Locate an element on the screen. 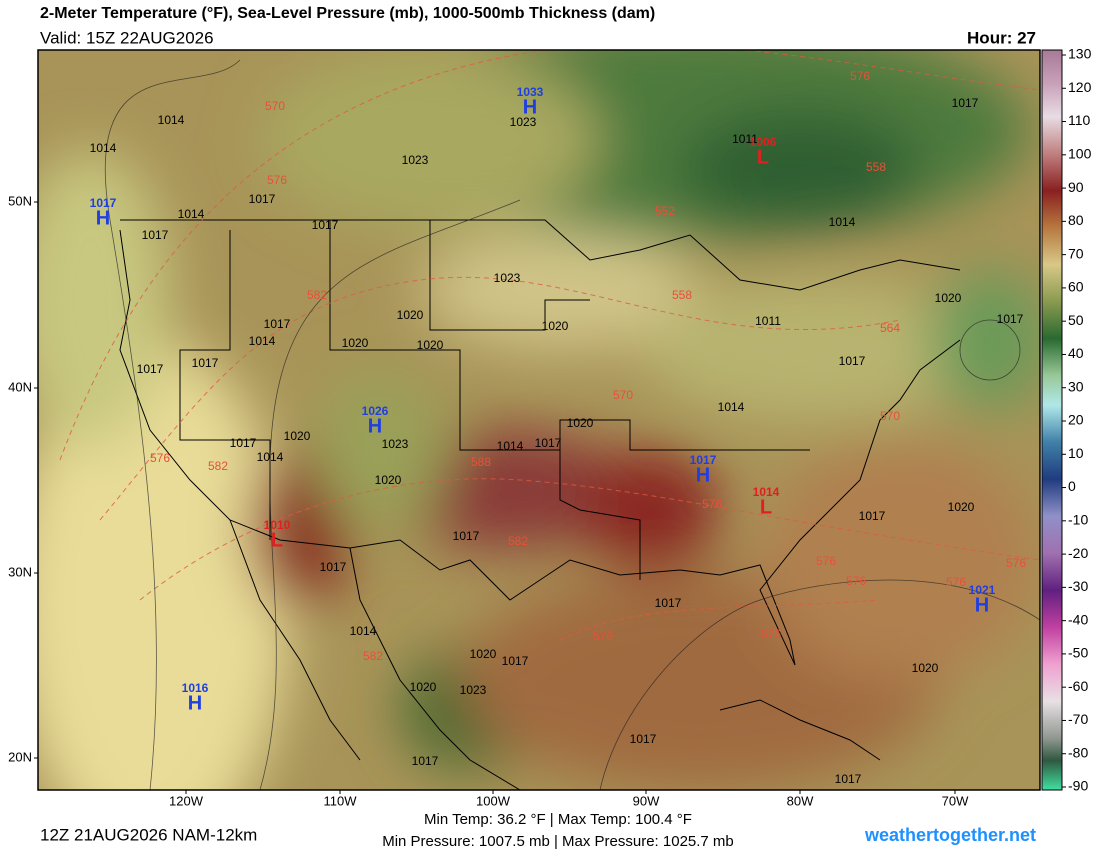 The width and height of the screenshot is (1100, 850). lat-label: 50N is located at coordinates (20, 200).